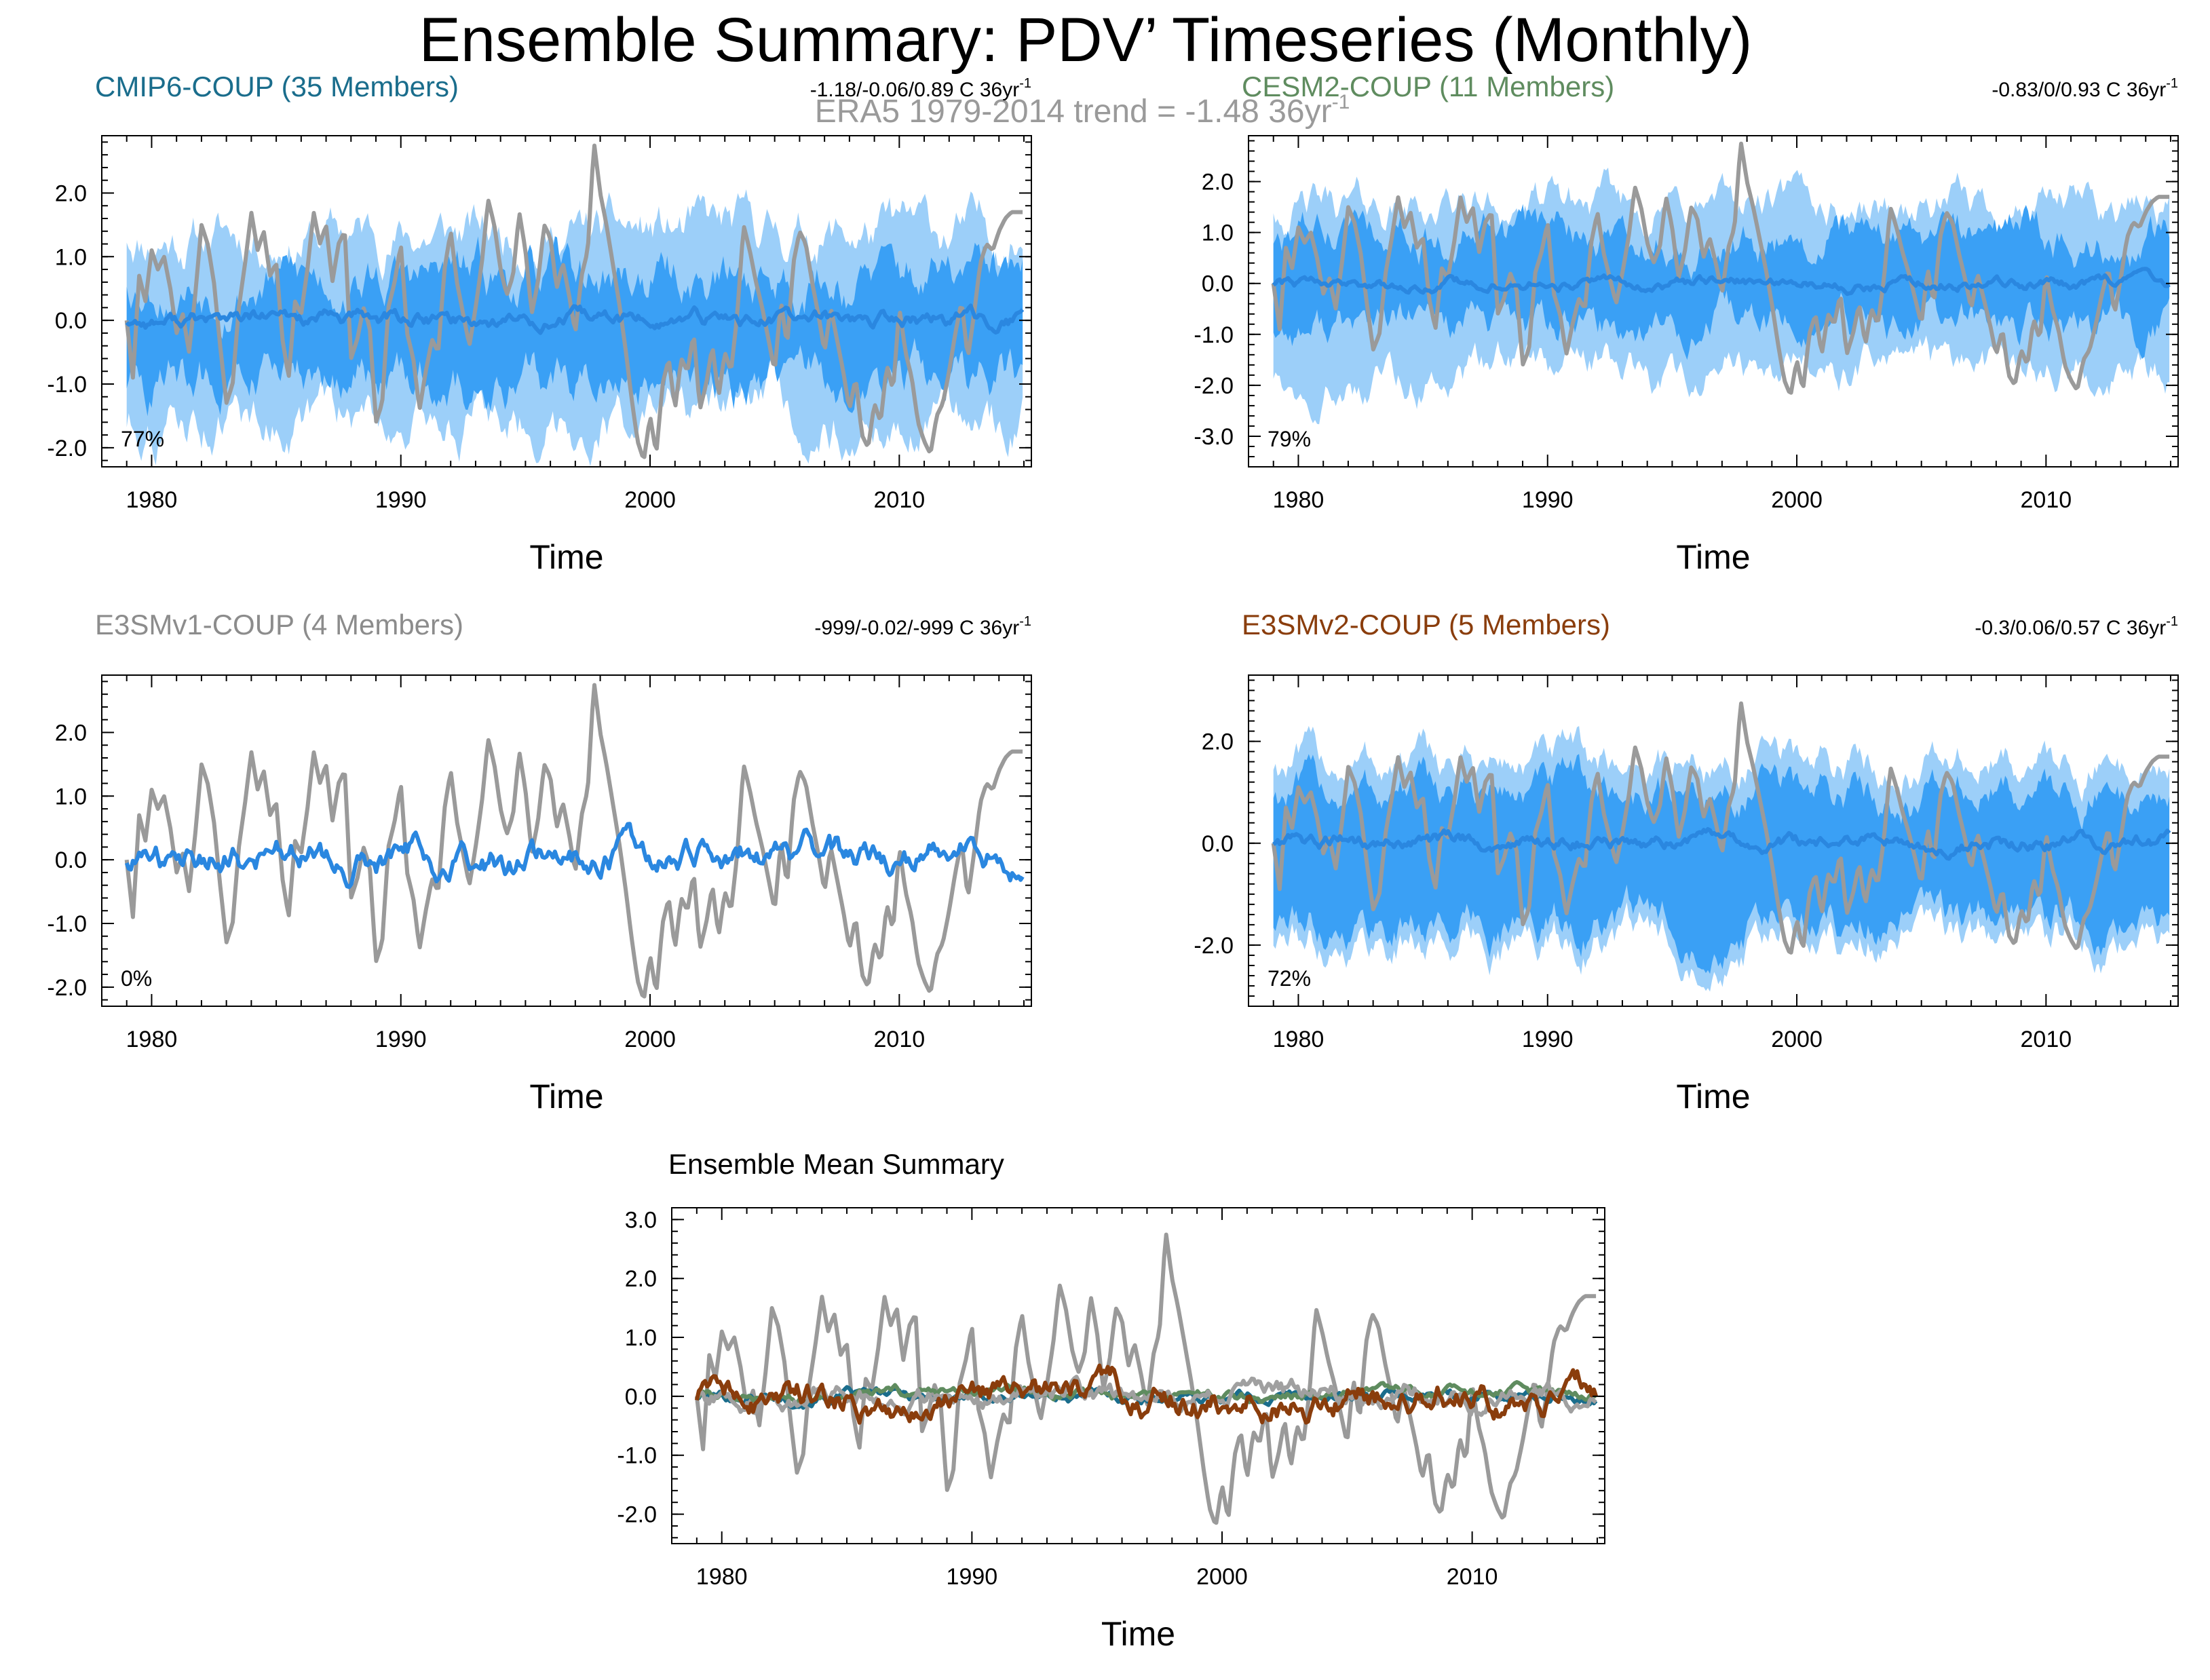 Image resolution: width=2210 pixels, height=1680 pixels. What do you see at coordinates (900, 500) in the screenshot?
I see `x-tick-label-cmip6: 2010` at bounding box center [900, 500].